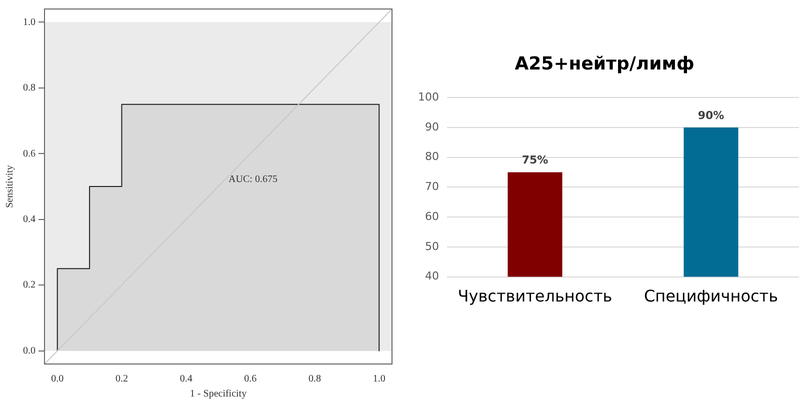 The image size is (808, 400). Describe the element at coordinates (431, 187) in the screenshot. I see `y-tick-label: 70` at that location.